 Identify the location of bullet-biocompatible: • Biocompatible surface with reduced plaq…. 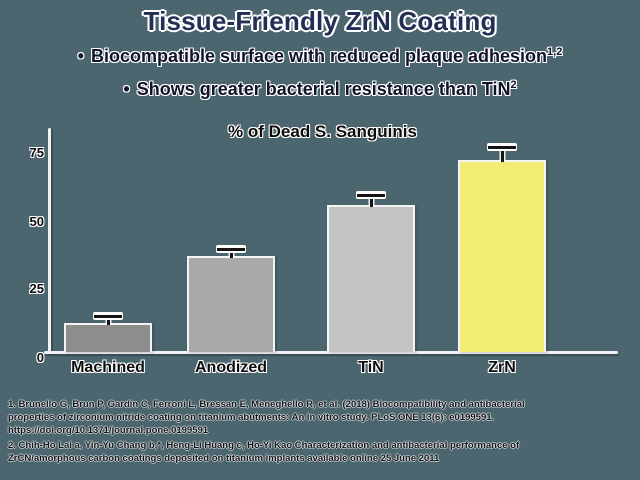
(320, 56).